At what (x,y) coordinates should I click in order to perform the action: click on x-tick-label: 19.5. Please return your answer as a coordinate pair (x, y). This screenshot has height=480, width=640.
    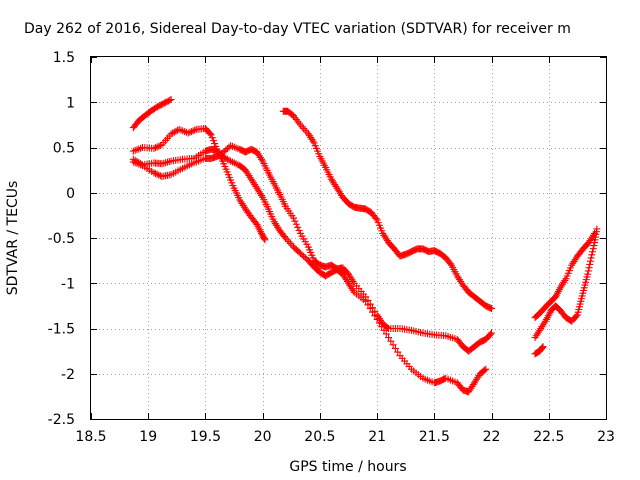
    Looking at the image, I should click on (205, 437).